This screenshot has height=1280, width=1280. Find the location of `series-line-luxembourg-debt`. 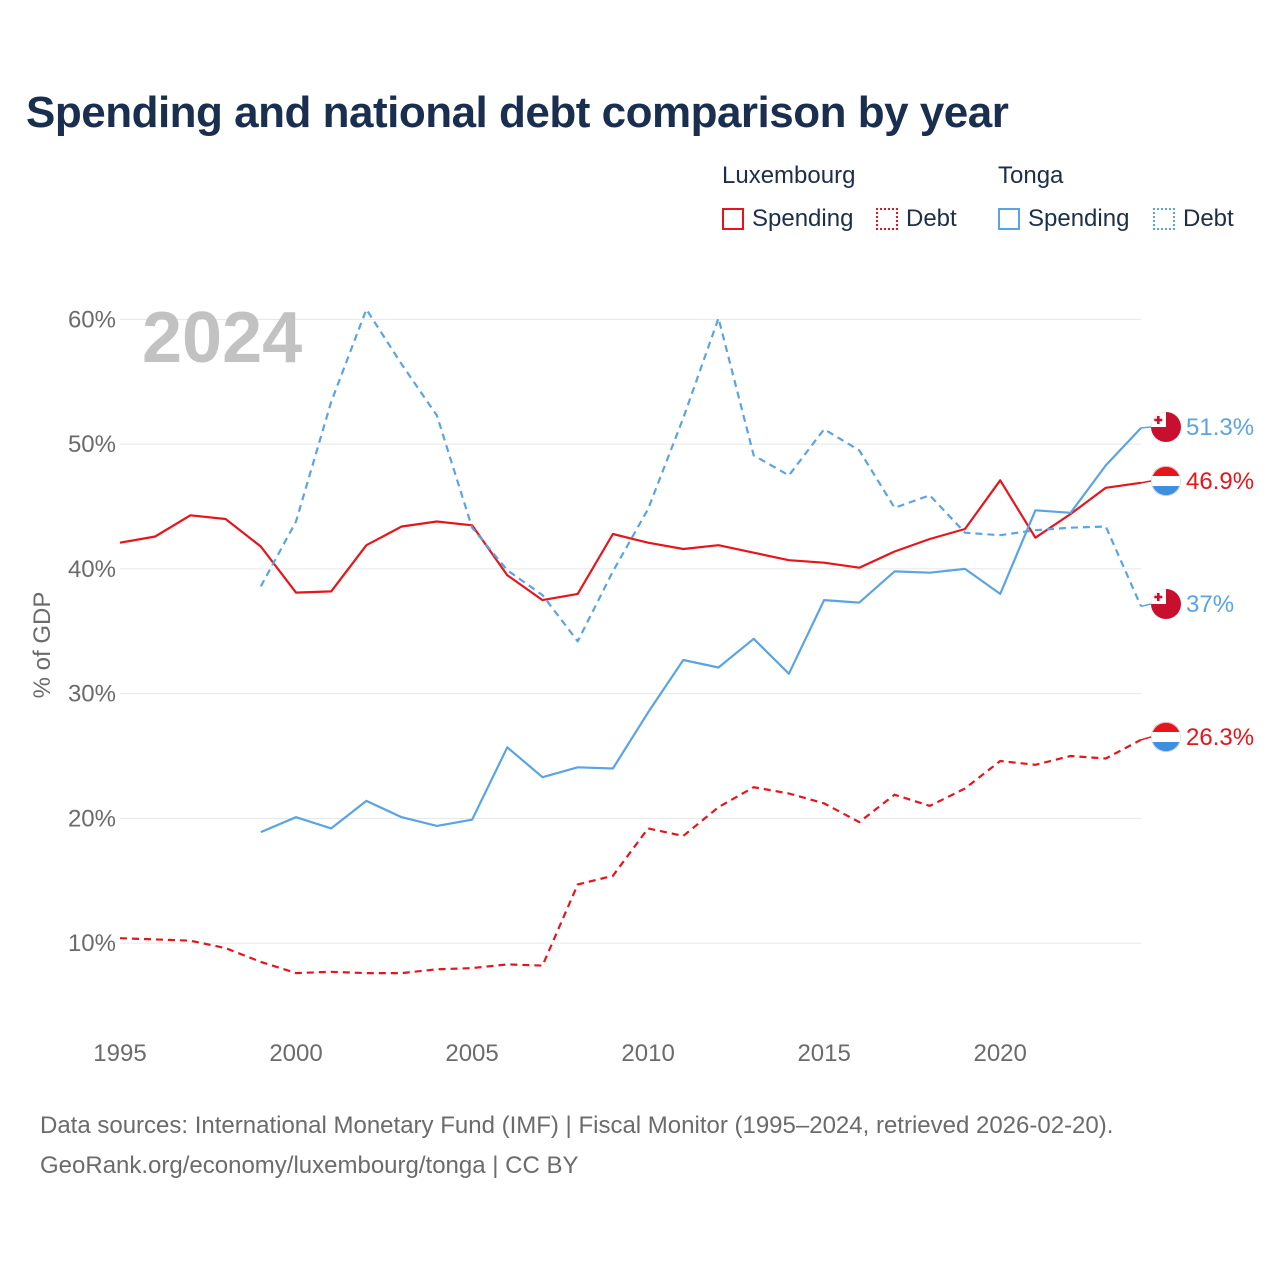

series-line-luxembourg-debt is located at coordinates (630, 856).